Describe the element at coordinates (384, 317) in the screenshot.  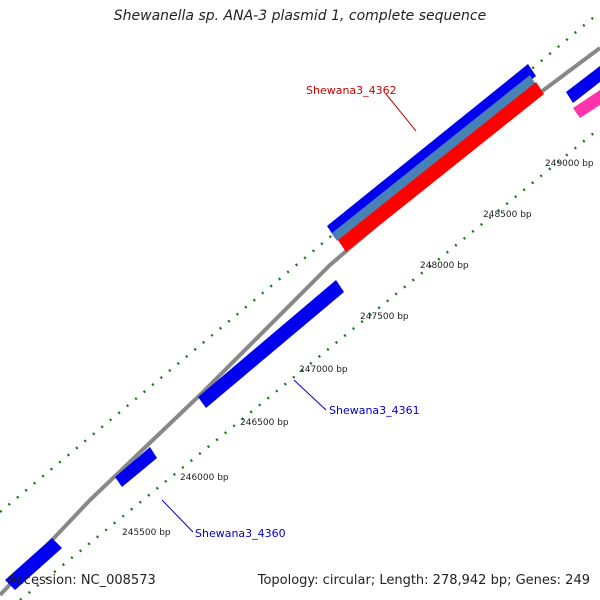
I see `ruler-label-247500: 247500 bp` at that location.